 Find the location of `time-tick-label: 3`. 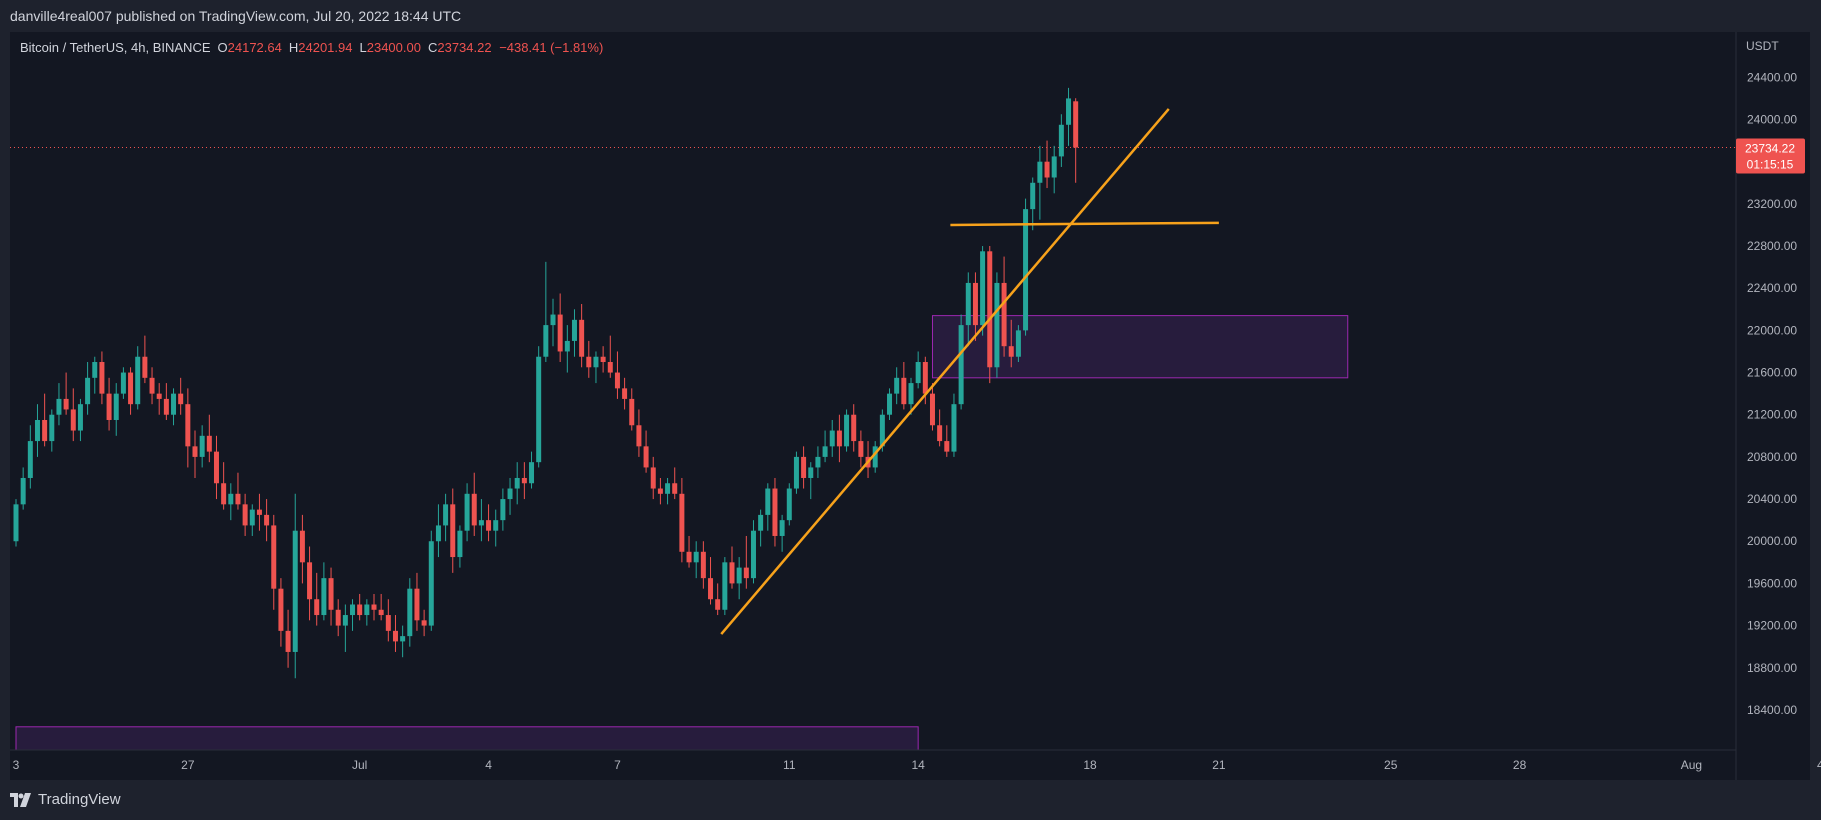

time-tick-label: 3 is located at coordinates (16, 765).